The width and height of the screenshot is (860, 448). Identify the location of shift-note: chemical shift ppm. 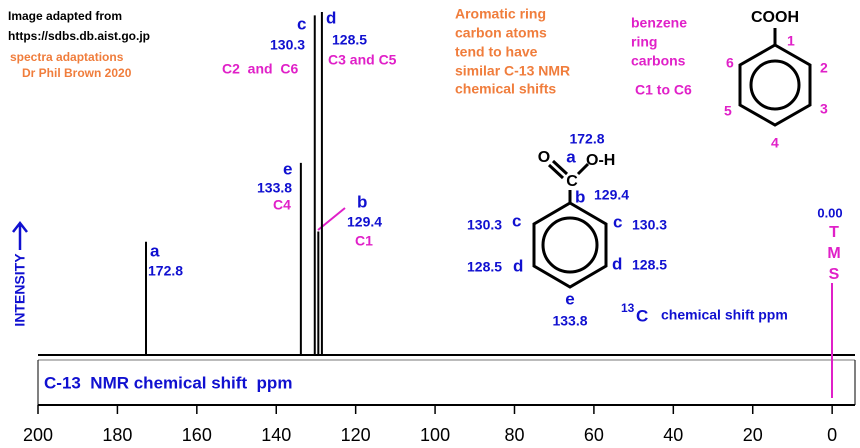
(724, 315).